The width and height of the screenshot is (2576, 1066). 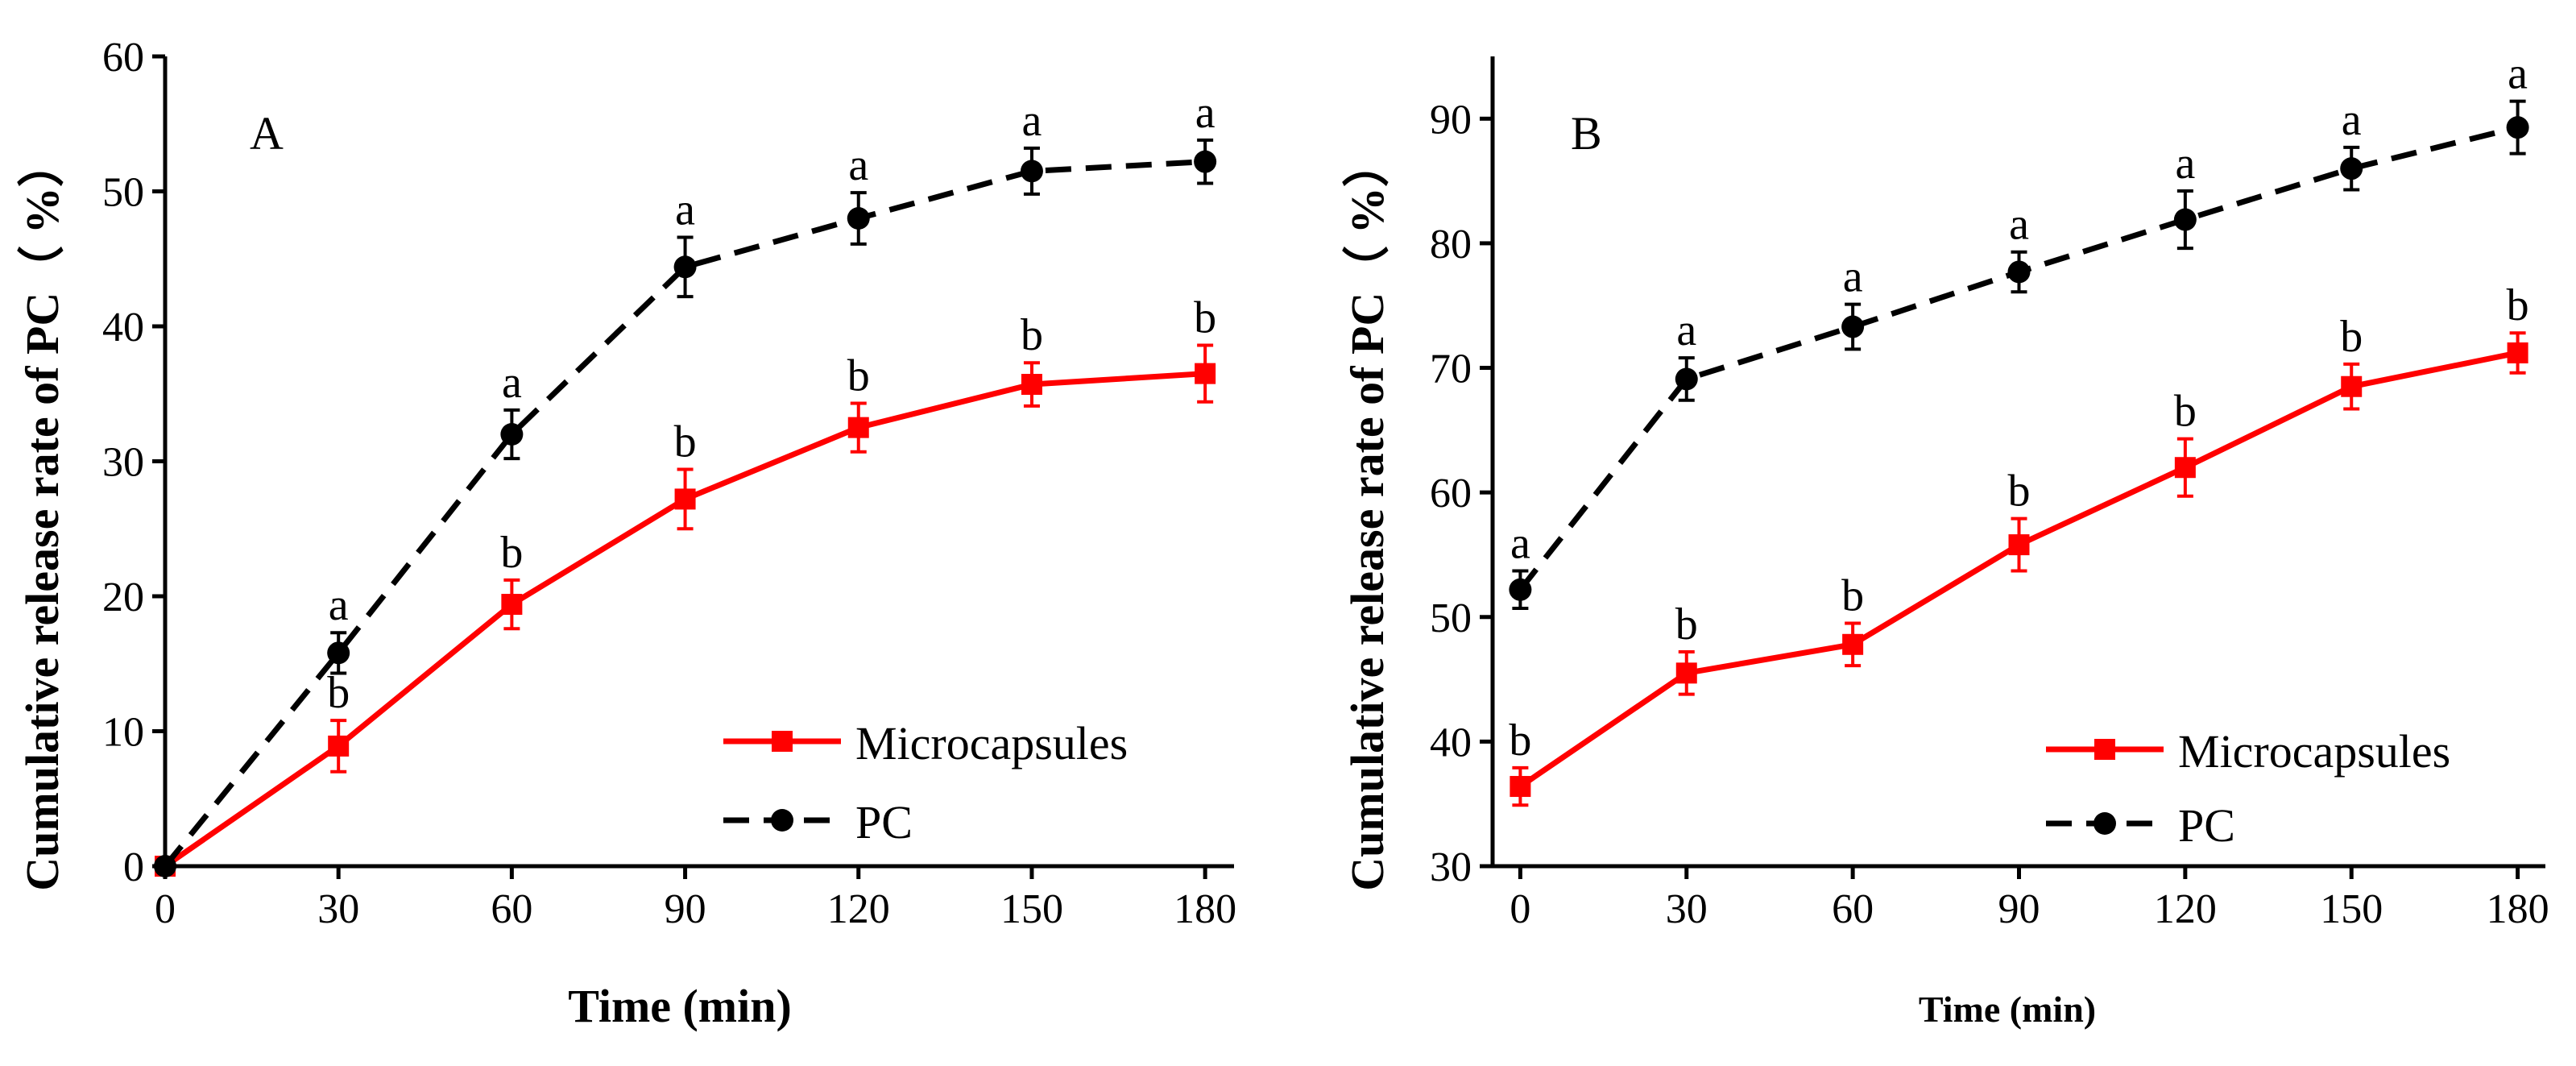 I want to click on panel-a-legend-microcapsules-marker, so click(x=782, y=741).